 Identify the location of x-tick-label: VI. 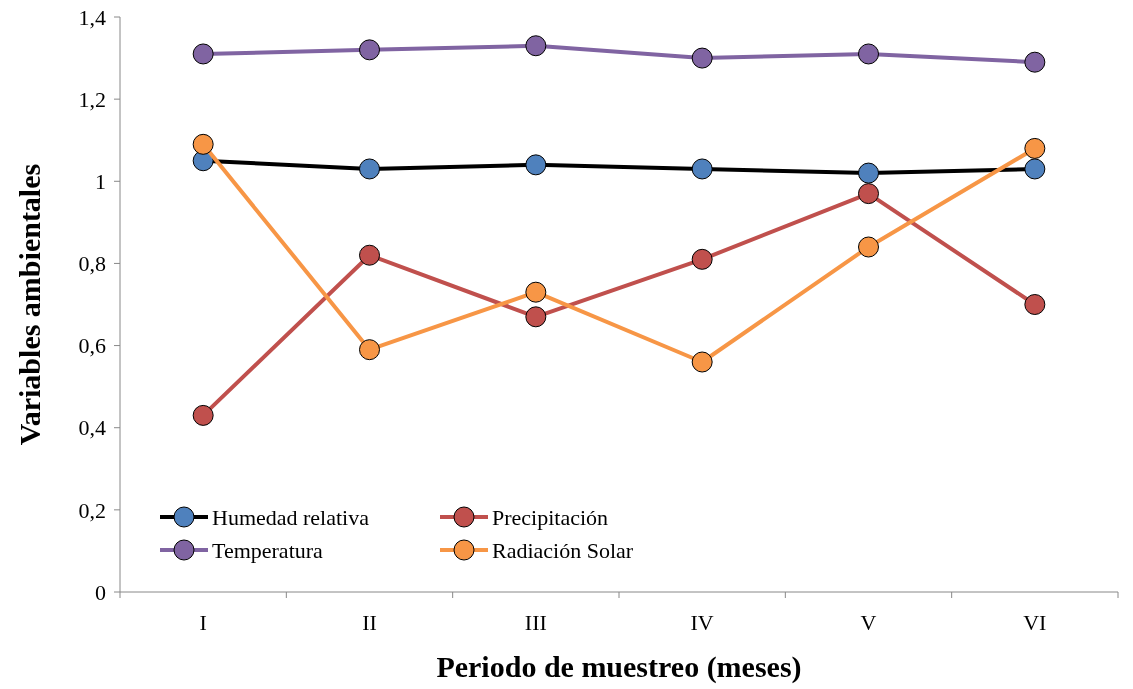
(1035, 622).